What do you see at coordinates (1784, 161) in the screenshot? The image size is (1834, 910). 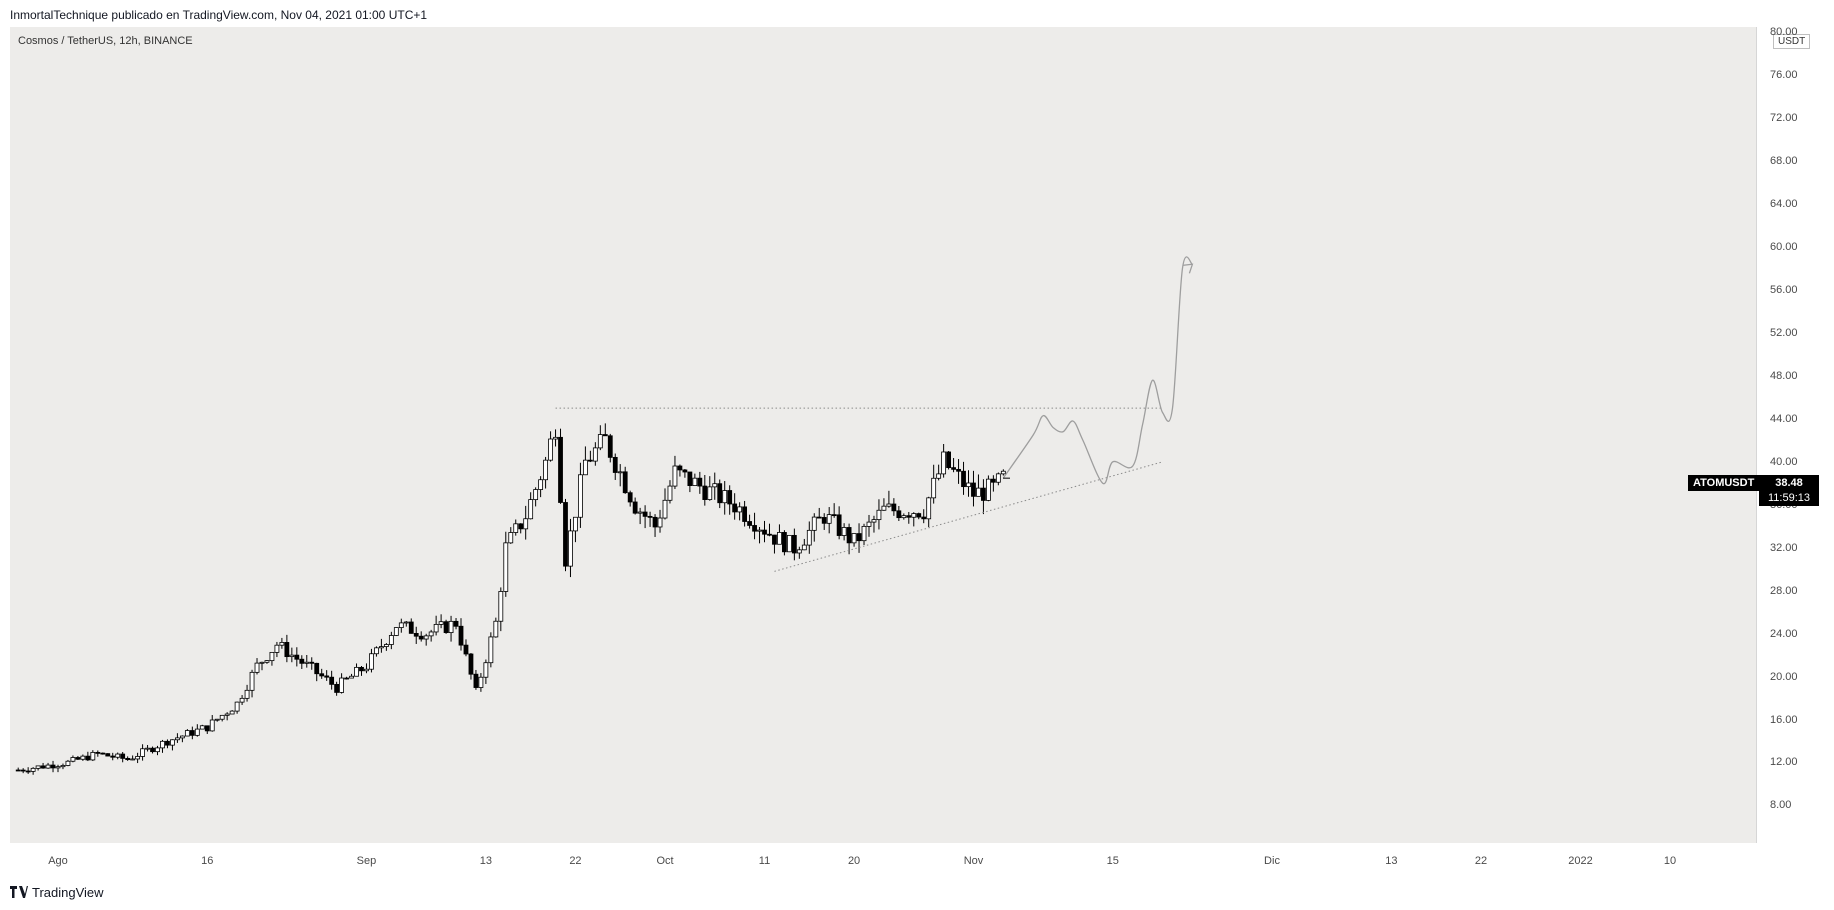 I see `price-tick-label: 68.00` at bounding box center [1784, 161].